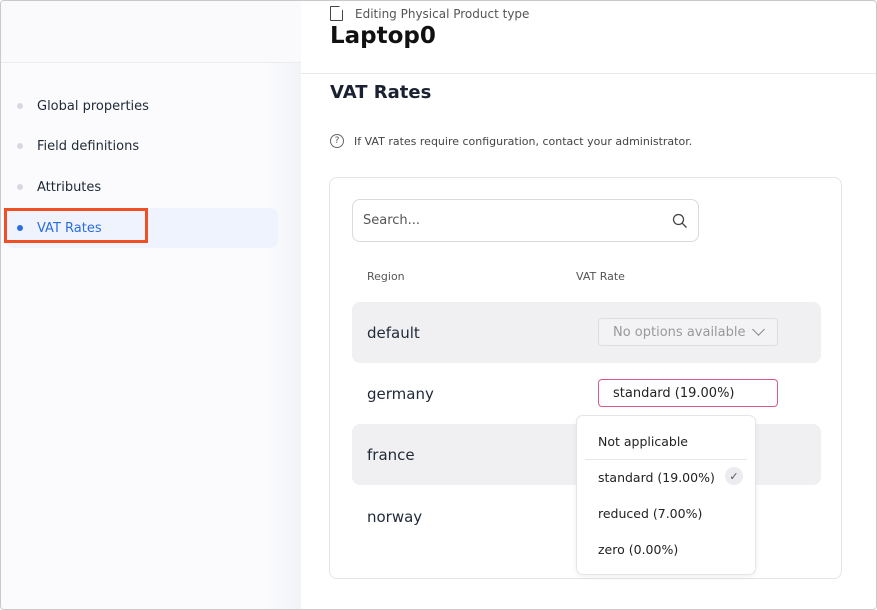 The height and width of the screenshot is (610, 877). What do you see at coordinates (638, 549) in the screenshot?
I see `option-zero: zero (0.00%)` at bounding box center [638, 549].